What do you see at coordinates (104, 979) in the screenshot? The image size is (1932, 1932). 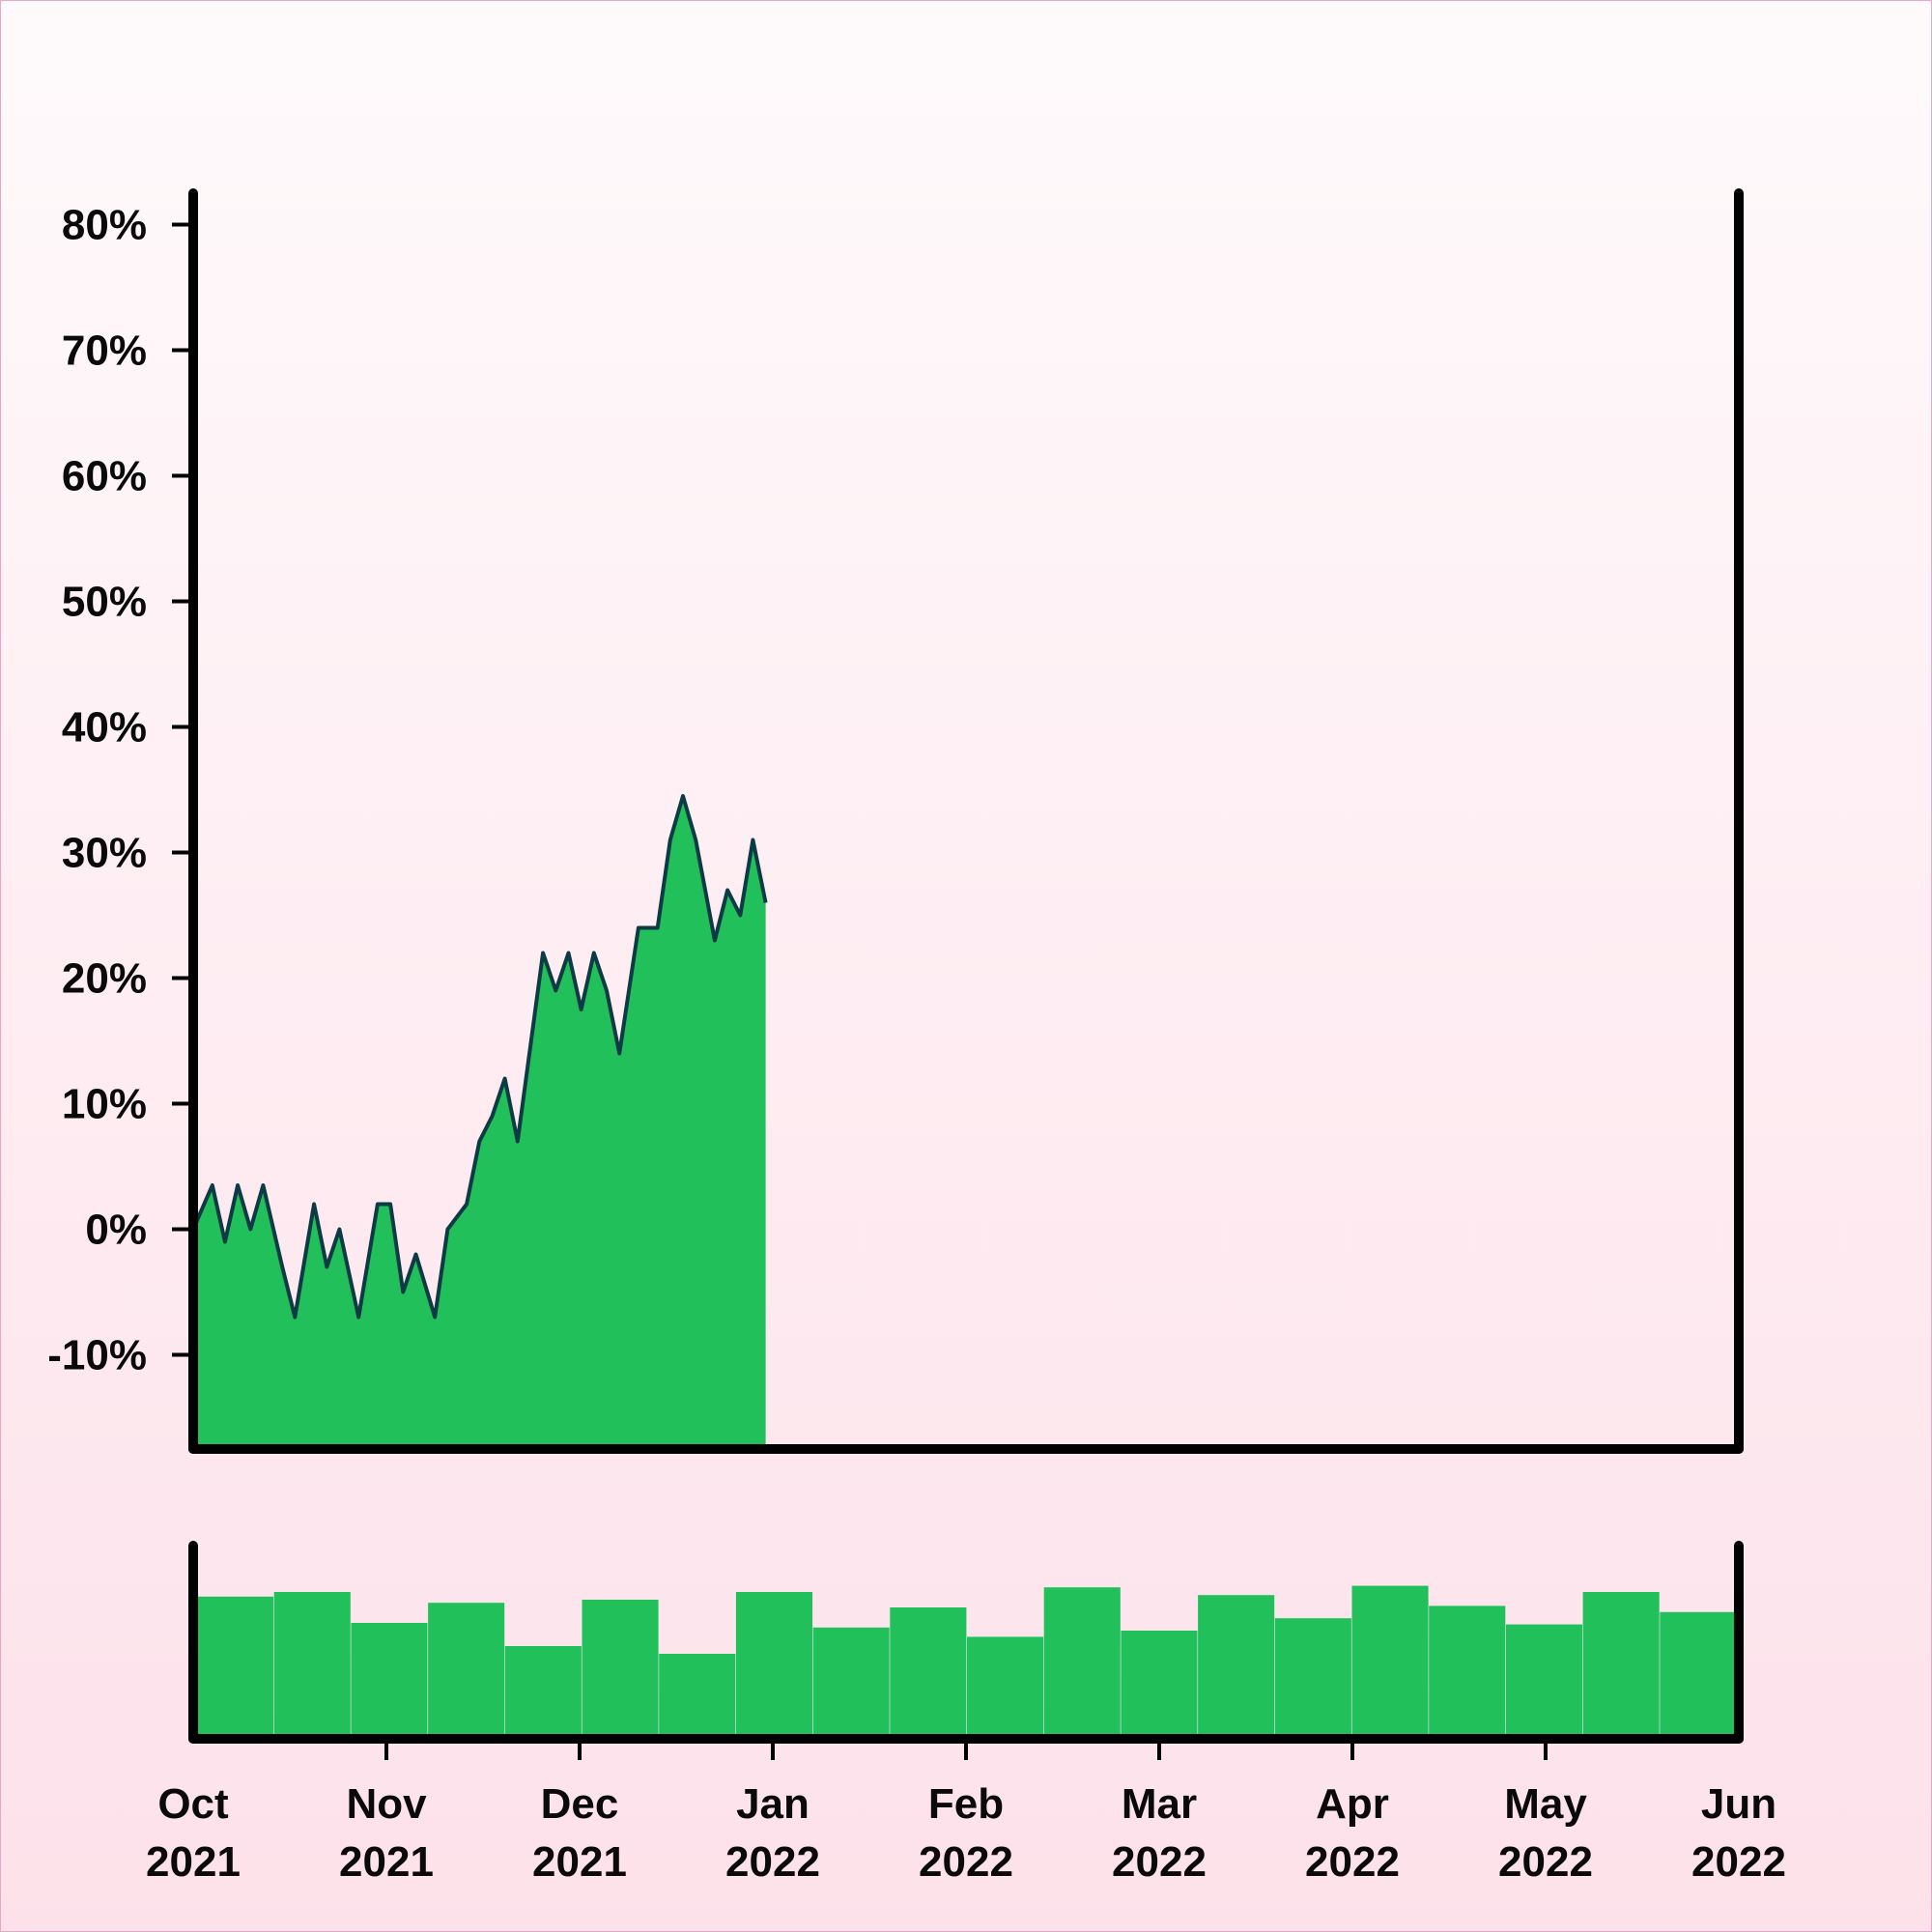 I see `y-tick-label: 20%` at bounding box center [104, 979].